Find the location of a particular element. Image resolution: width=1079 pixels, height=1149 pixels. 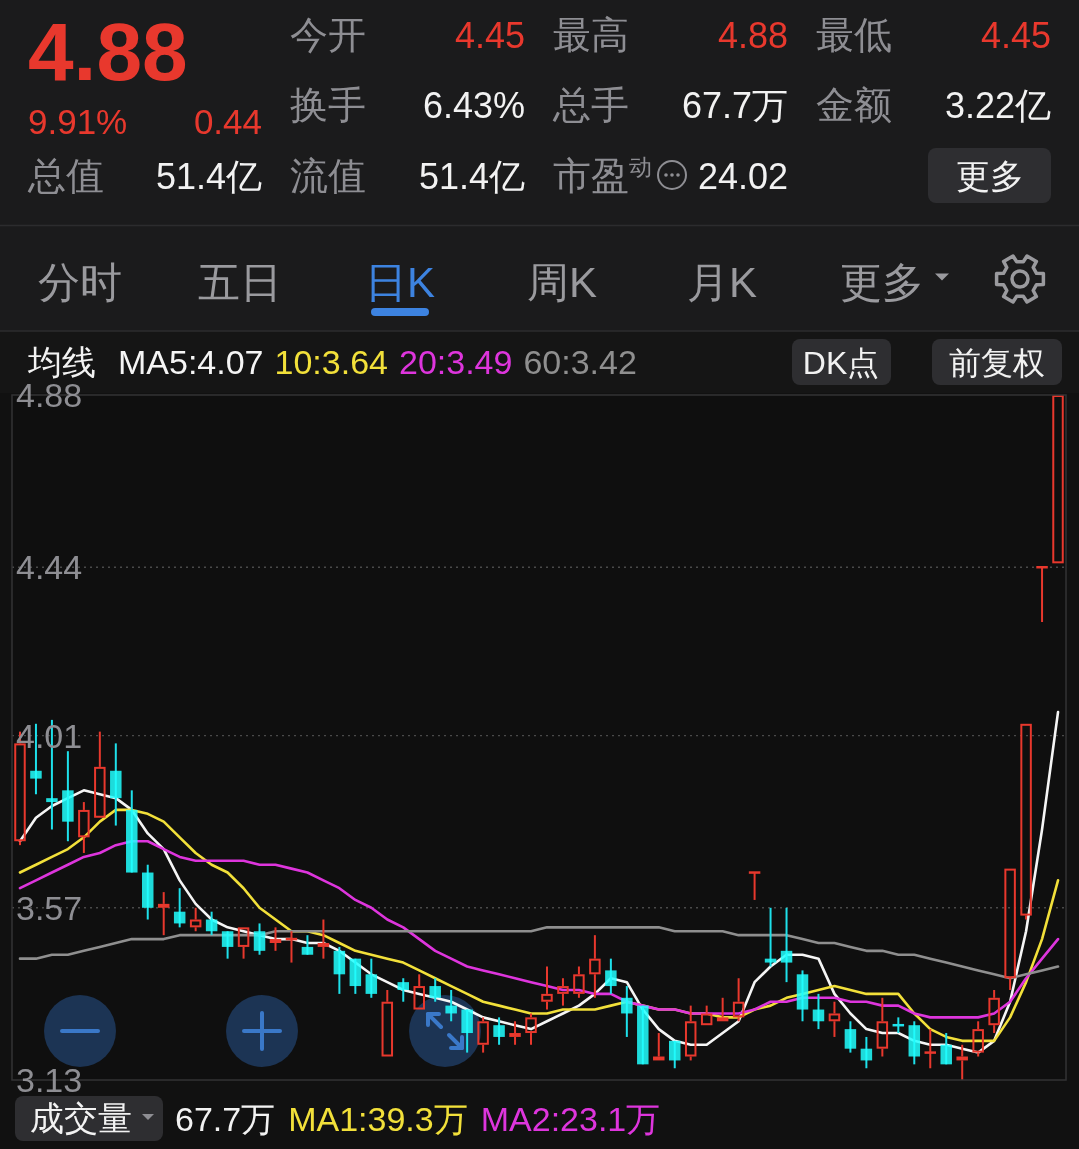

text: 金额 is located at coordinates (854, 105).